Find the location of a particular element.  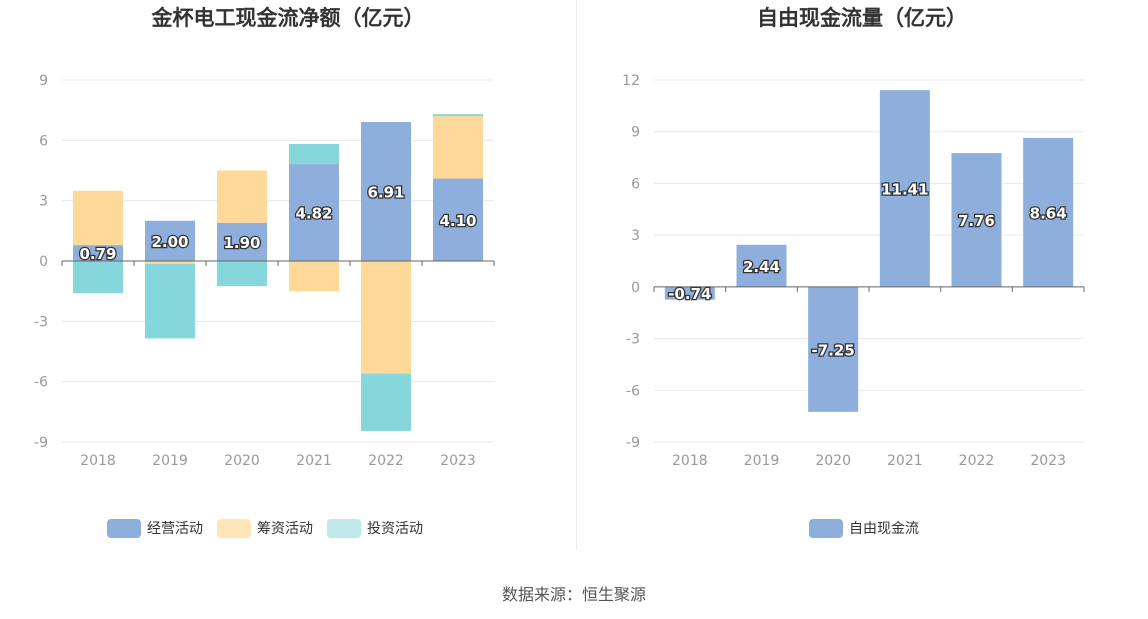

left-legend: 经营活动 筹资活动 投资活动 is located at coordinates (272, 528).